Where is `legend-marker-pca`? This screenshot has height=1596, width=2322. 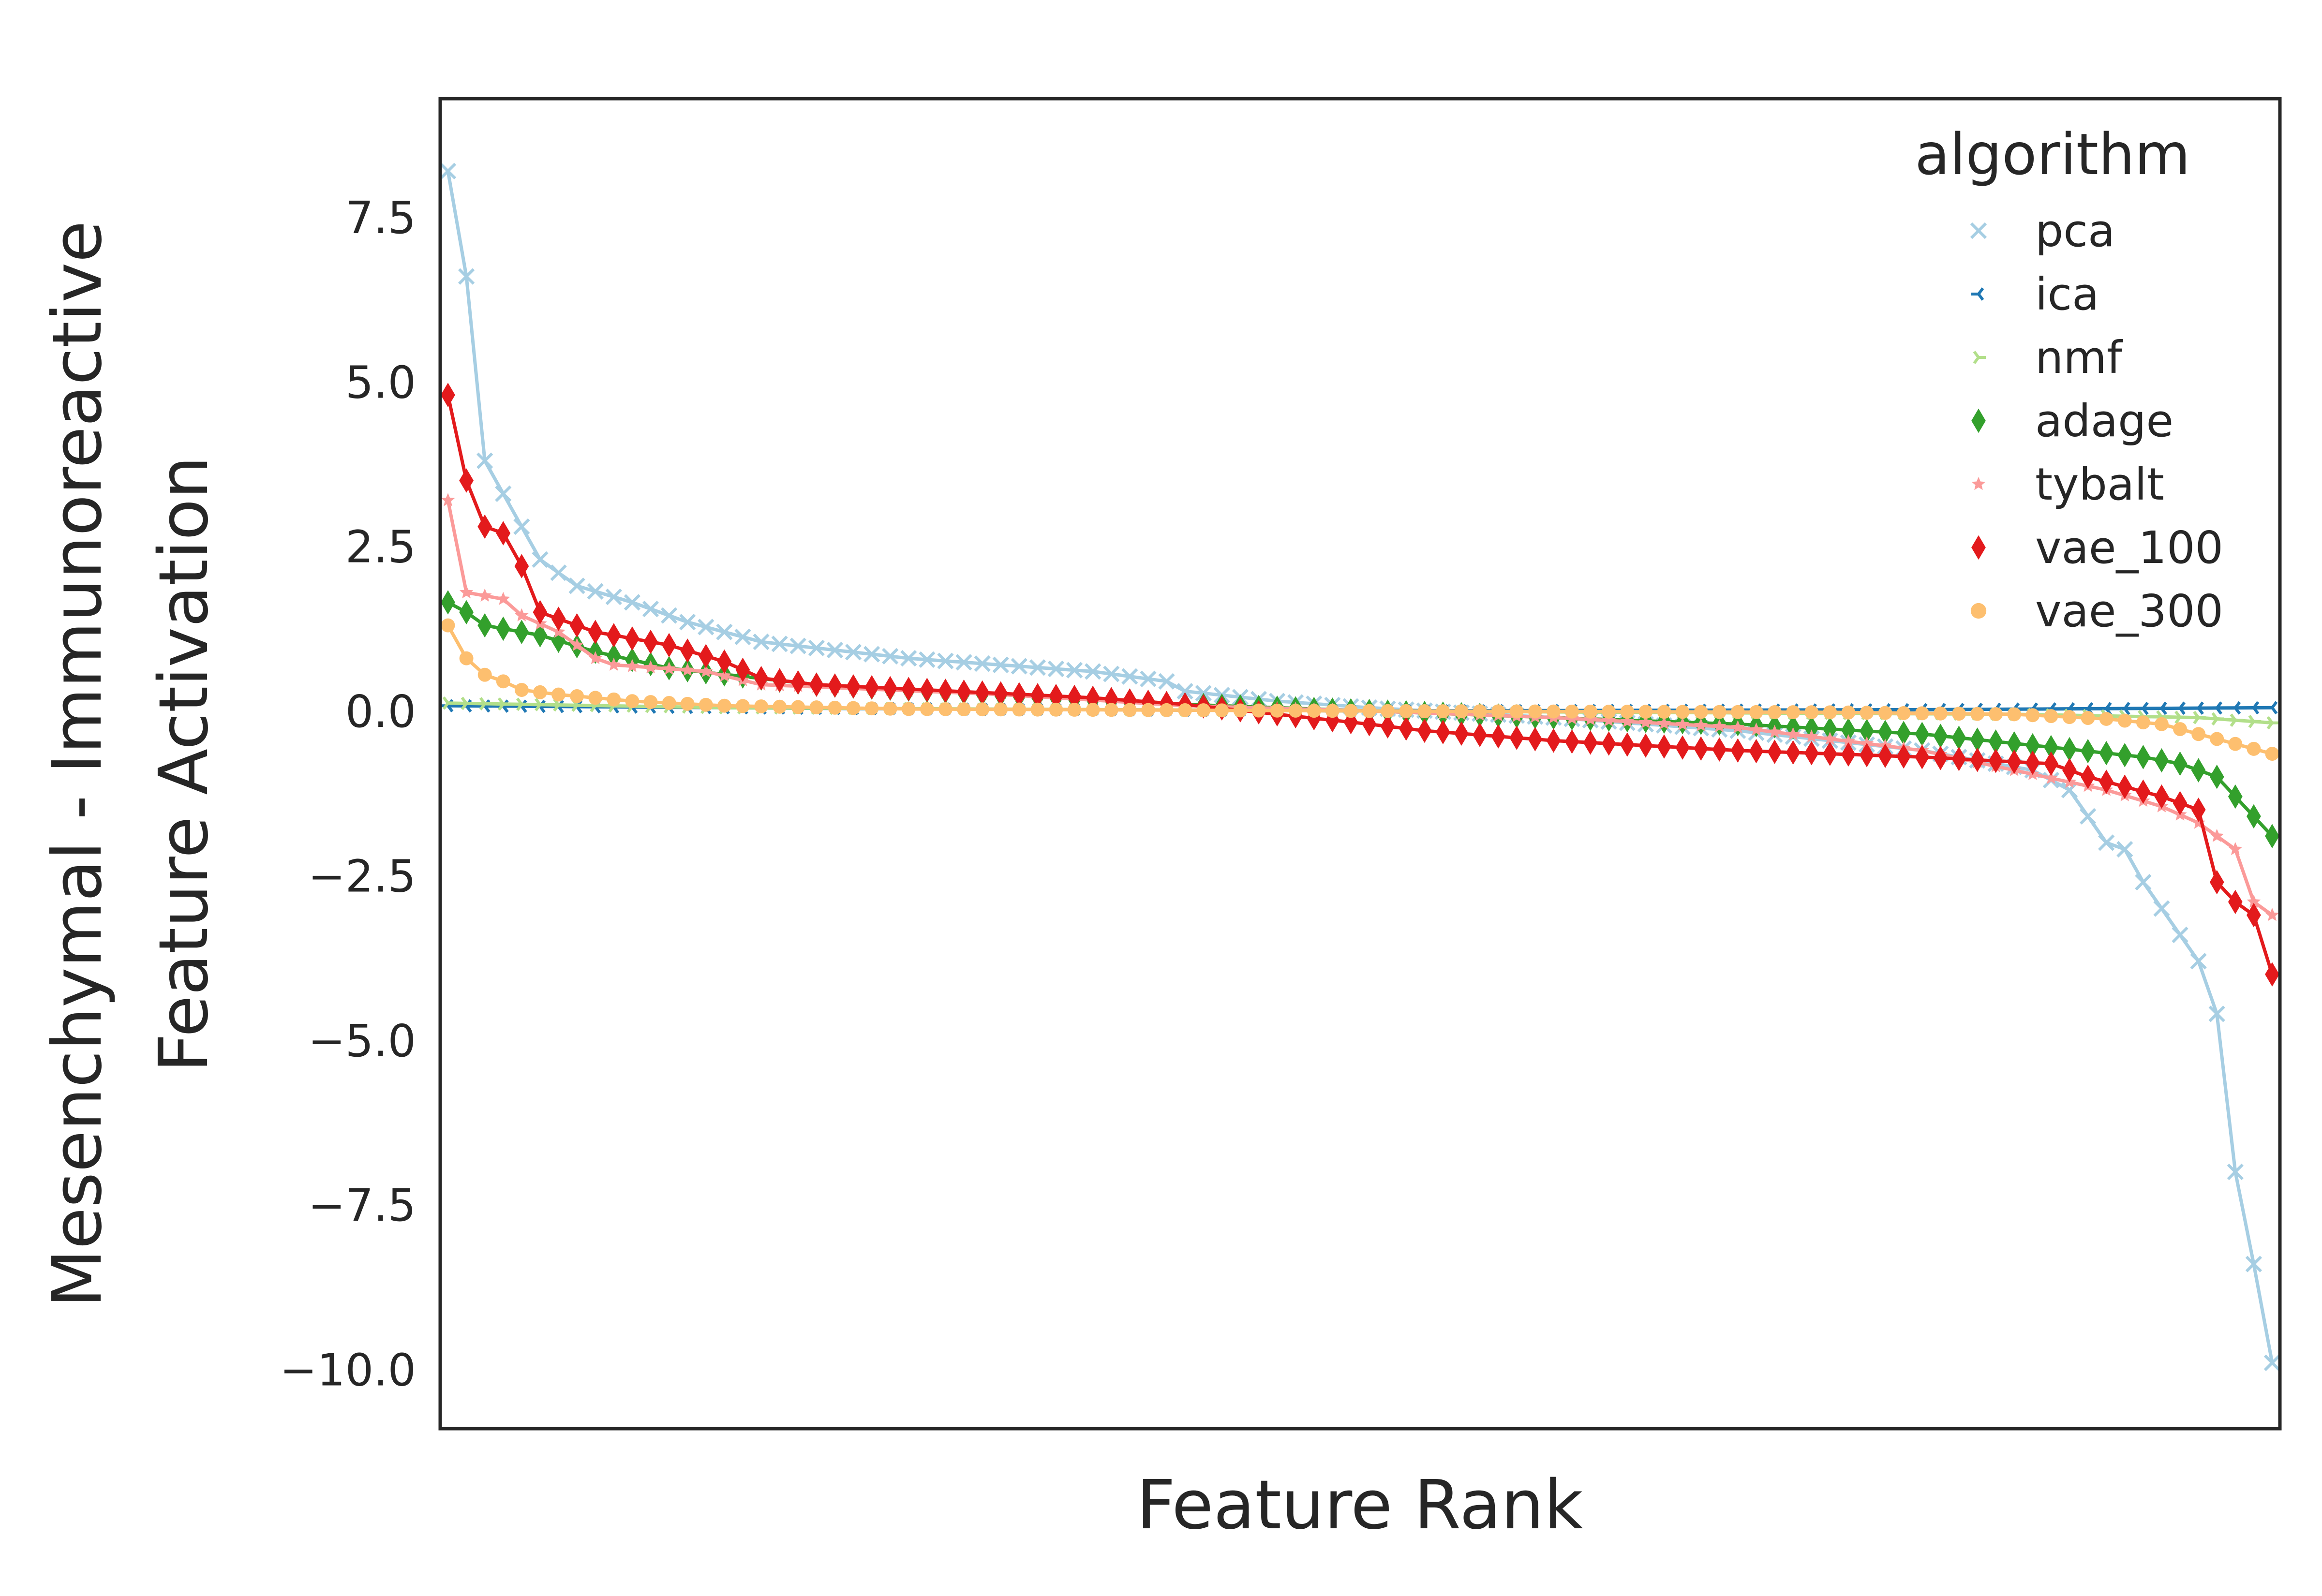
legend-marker-pca is located at coordinates (1978, 230).